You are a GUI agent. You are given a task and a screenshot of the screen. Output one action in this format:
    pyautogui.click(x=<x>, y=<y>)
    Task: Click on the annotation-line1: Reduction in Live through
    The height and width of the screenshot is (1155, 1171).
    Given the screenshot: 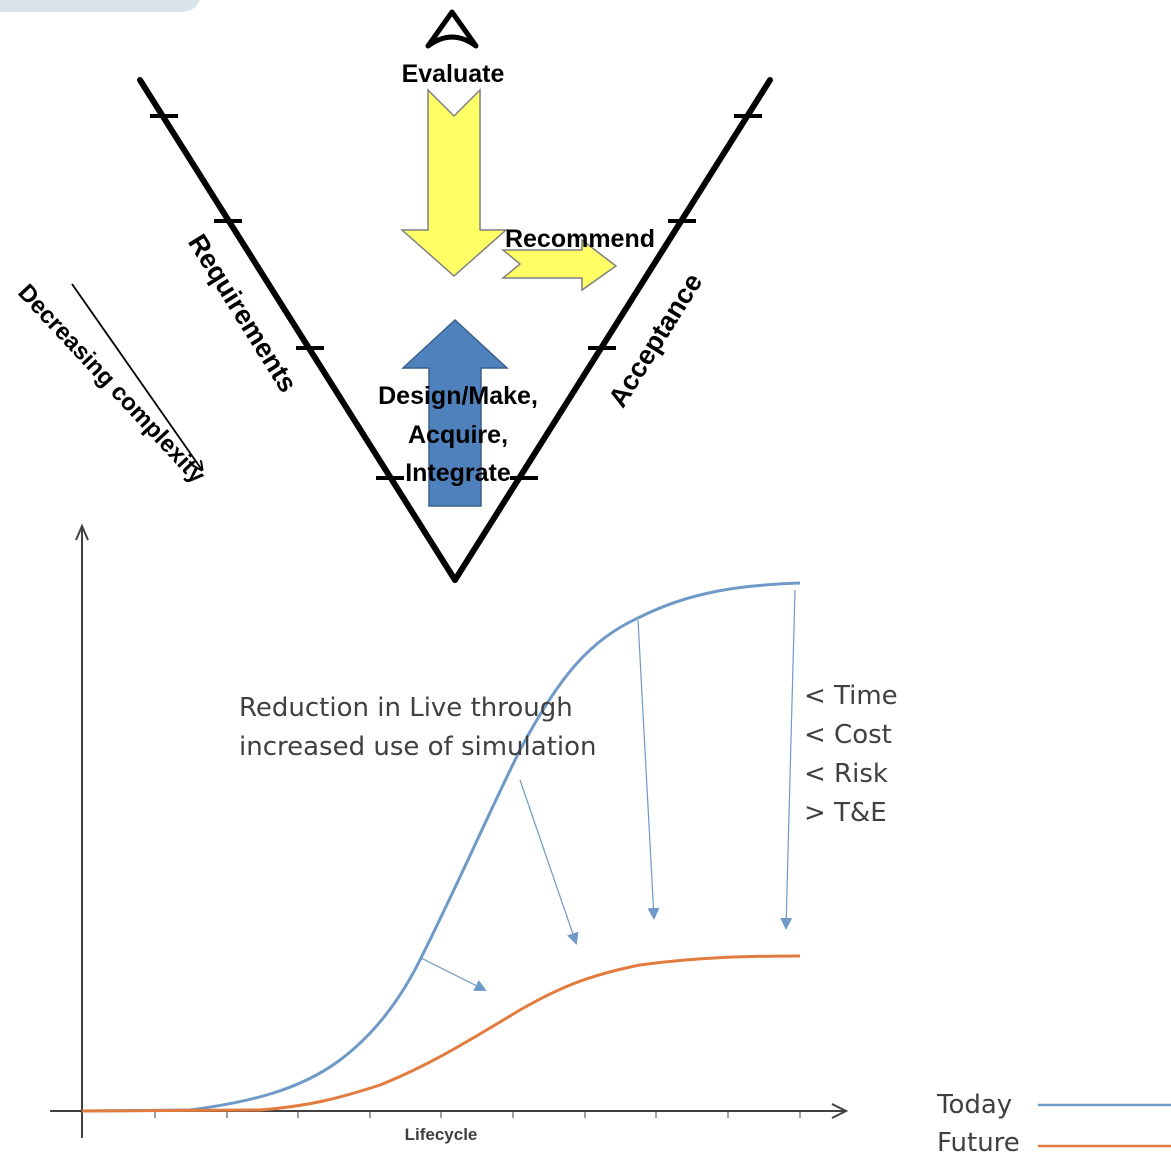 What is the action you would take?
    pyautogui.click(x=406, y=708)
    